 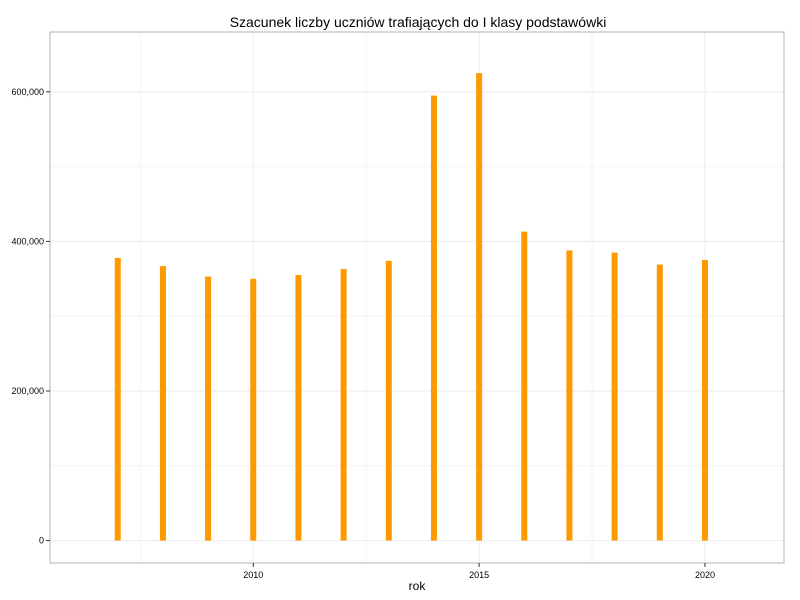 I want to click on bar-2008, so click(x=162, y=403).